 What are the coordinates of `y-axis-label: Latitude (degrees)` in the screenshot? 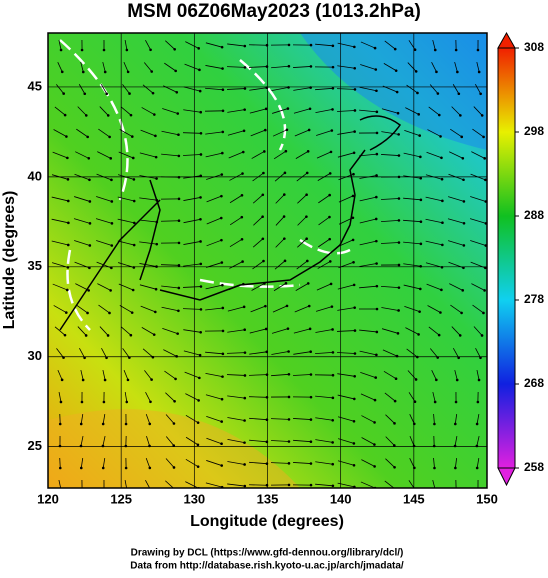 It's located at (9, 260).